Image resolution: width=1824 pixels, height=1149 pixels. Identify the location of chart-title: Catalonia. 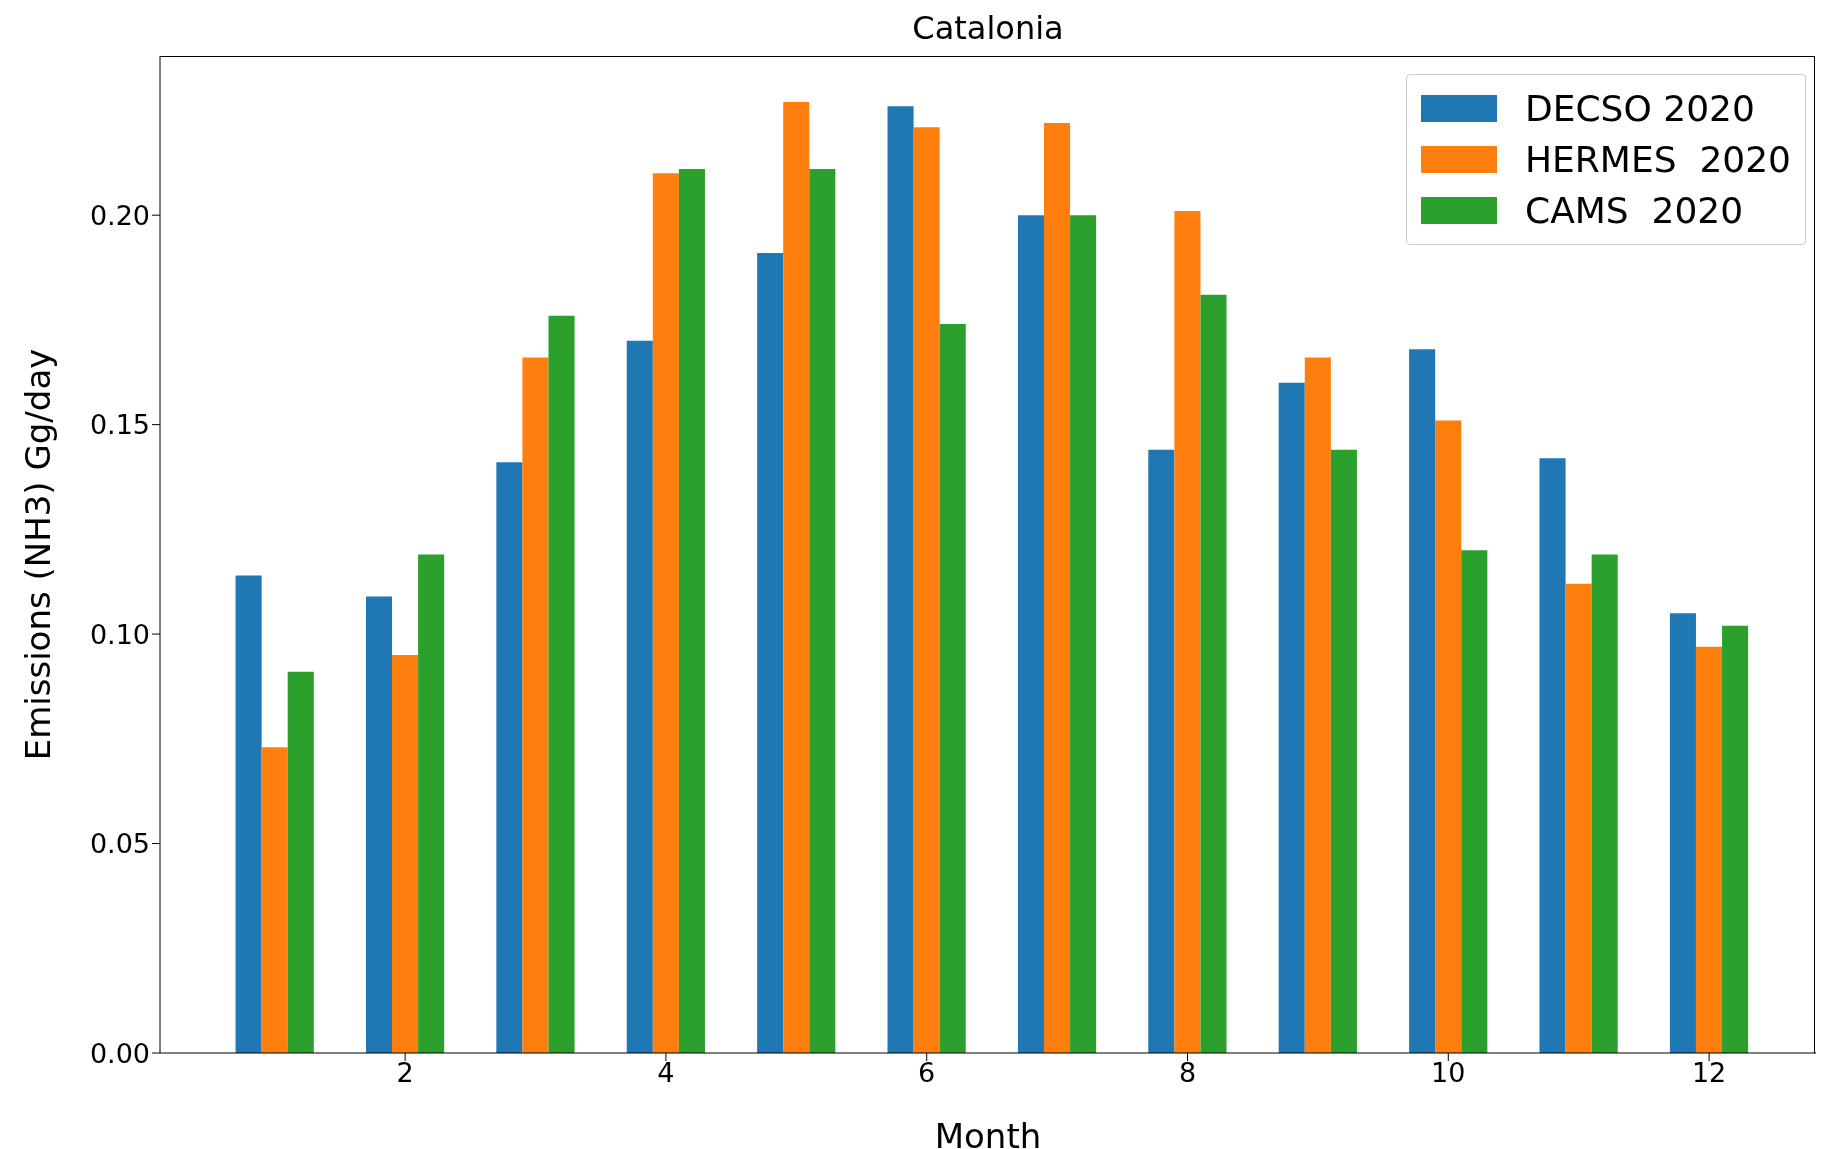
(988, 28).